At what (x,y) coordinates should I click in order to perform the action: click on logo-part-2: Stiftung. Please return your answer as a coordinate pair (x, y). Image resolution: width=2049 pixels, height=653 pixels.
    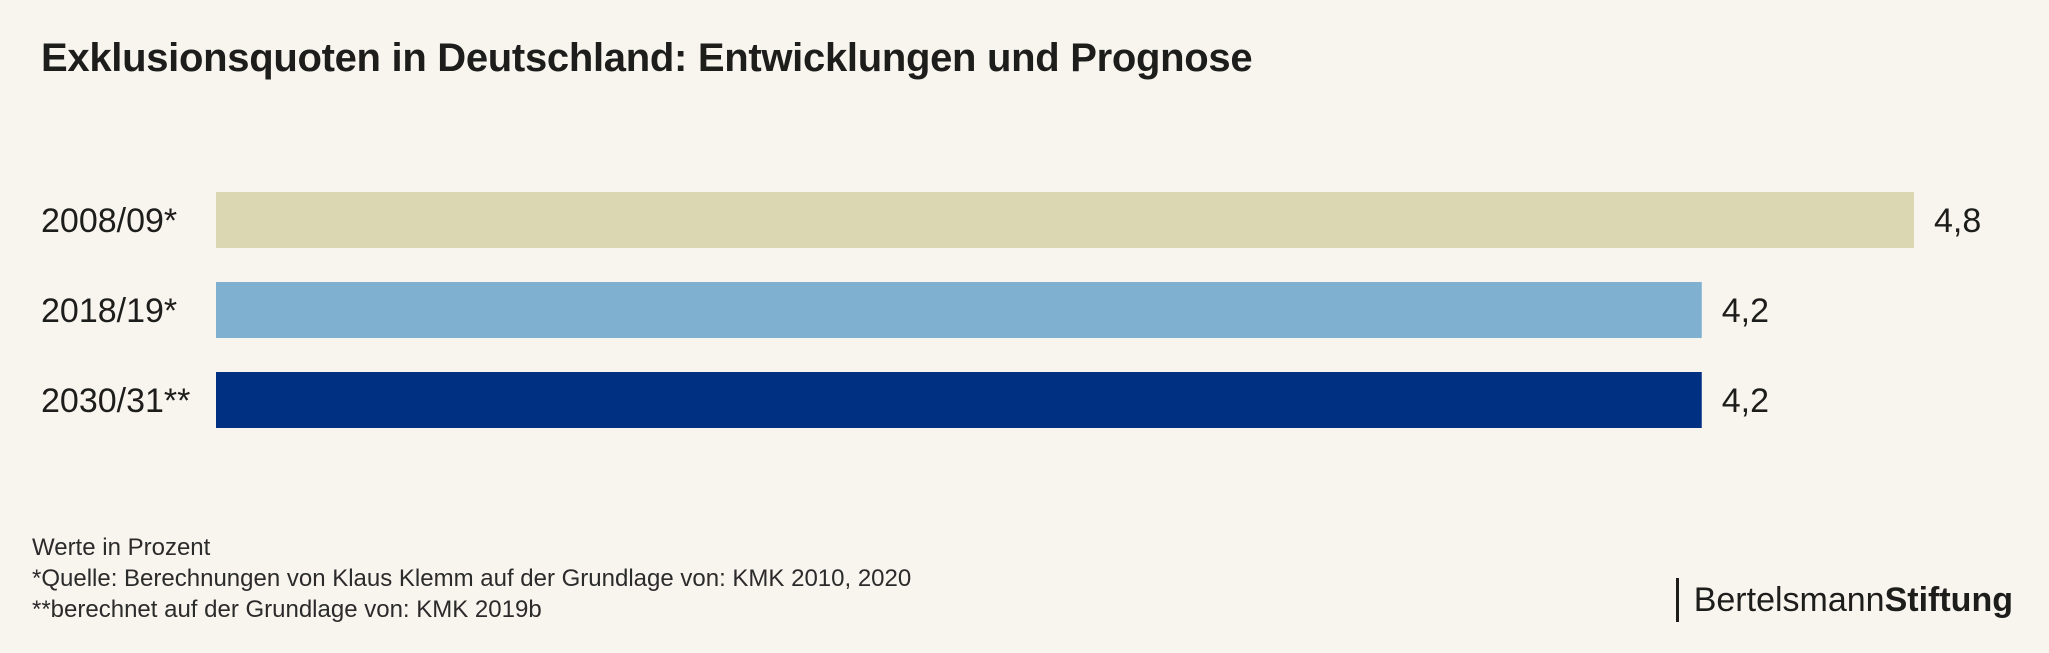
    Looking at the image, I should click on (1948, 599).